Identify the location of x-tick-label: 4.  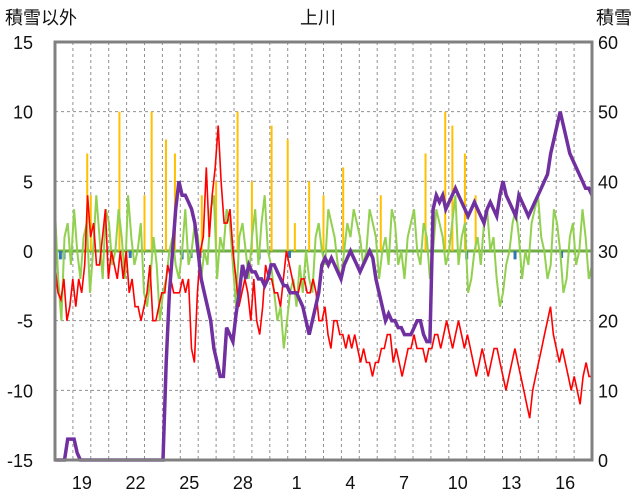
(350, 483).